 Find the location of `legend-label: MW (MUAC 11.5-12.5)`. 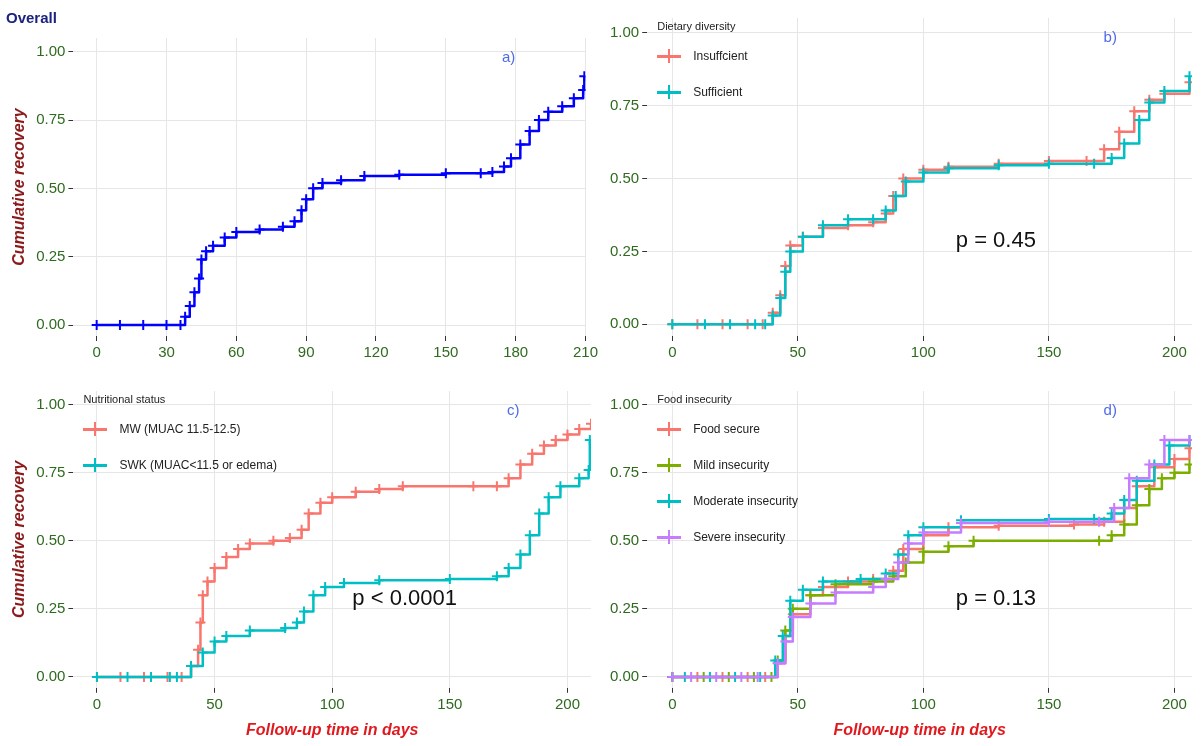

legend-label: MW (MUAC 11.5-12.5) is located at coordinates (180, 429).